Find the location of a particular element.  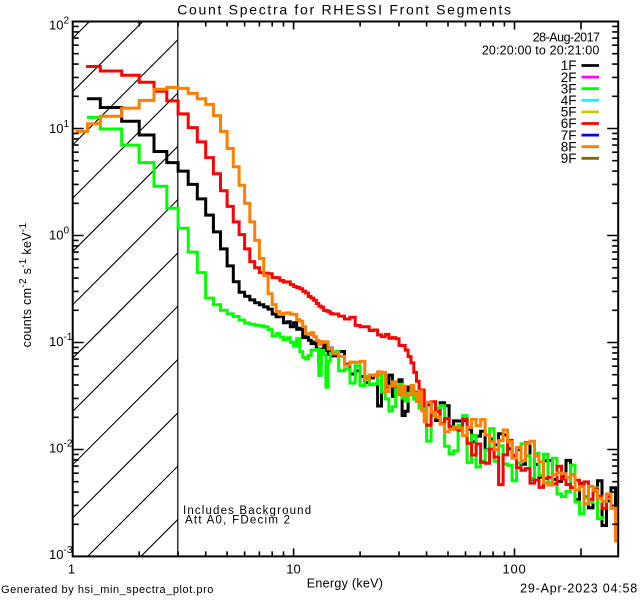

svg-text: 1F is located at coordinates (569, 65).